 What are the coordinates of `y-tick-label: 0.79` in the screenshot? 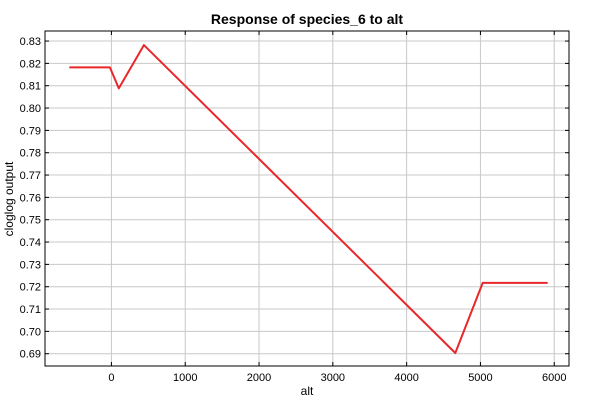 It's located at (30, 131).